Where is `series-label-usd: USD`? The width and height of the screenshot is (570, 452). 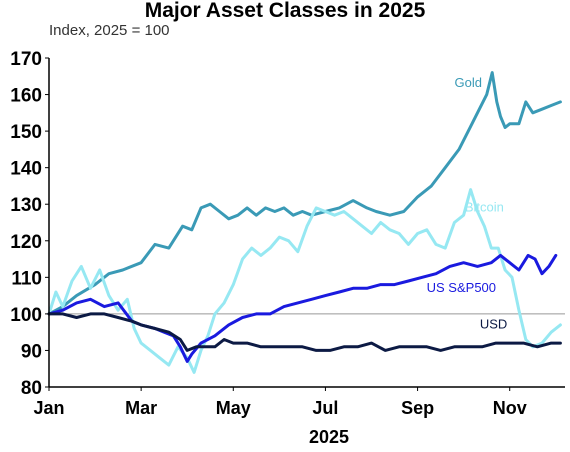 series-label-usd: USD is located at coordinates (493, 324).